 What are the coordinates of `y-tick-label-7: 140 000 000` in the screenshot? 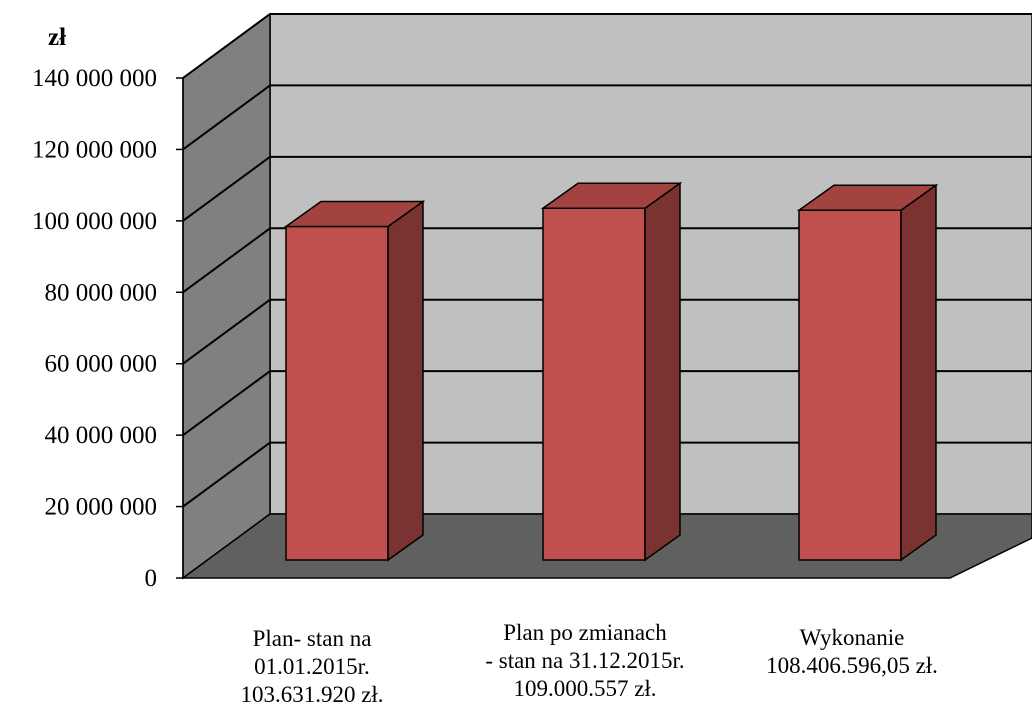 It's located at (94, 78).